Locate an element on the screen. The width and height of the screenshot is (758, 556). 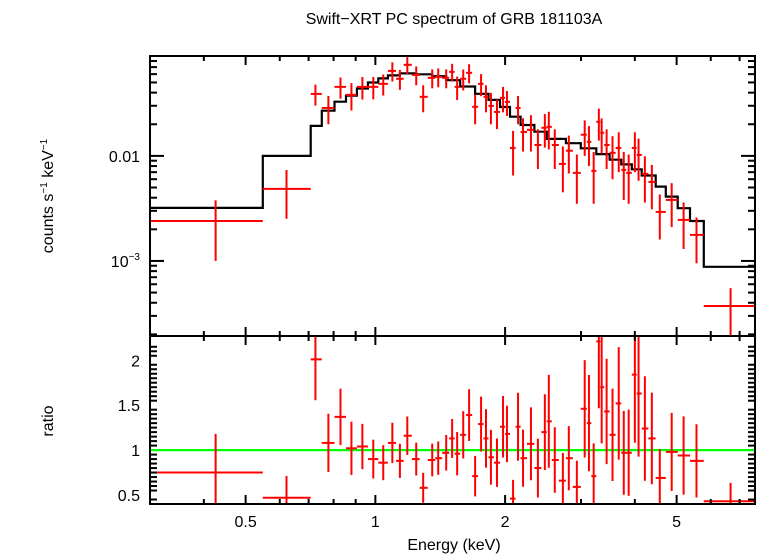
y-tick-label: 0.5 is located at coordinates (129, 496).